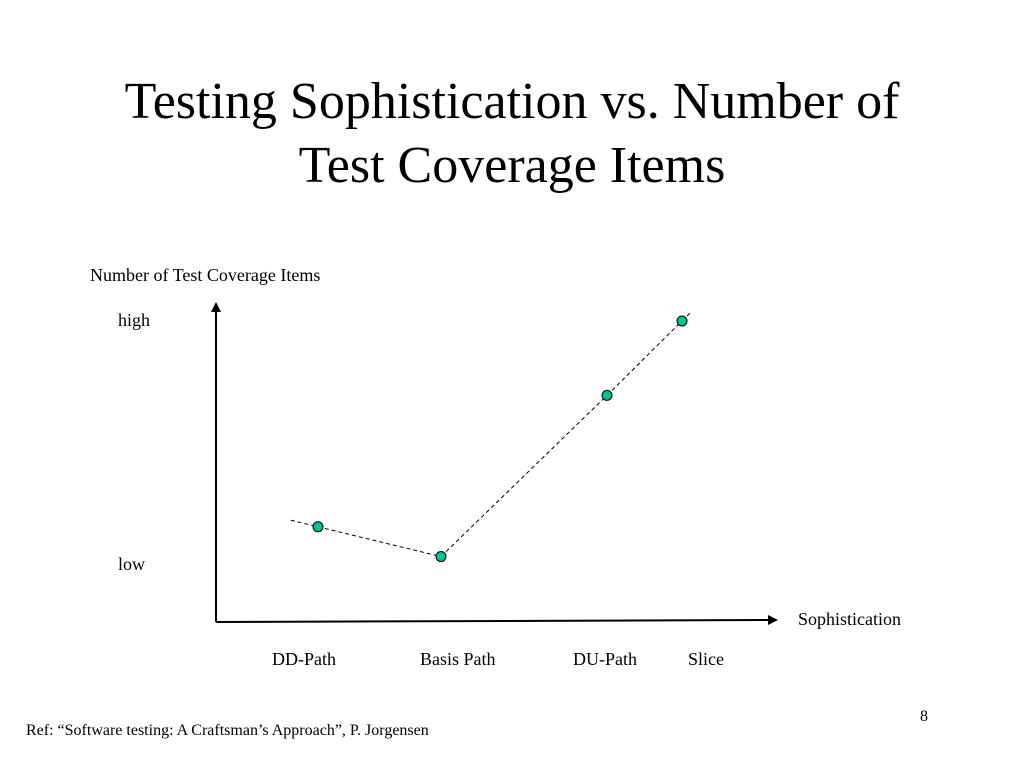 The image size is (1024, 768). What do you see at coordinates (512, 101) in the screenshot?
I see `slide-title-line-1: Testing Sophistication vs. Number of` at bounding box center [512, 101].